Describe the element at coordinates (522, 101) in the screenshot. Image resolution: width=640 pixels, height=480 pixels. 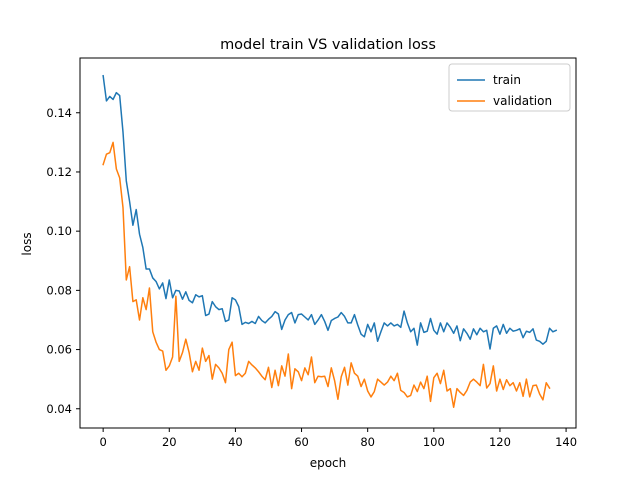
I see `legend-label-validation: validation` at that location.